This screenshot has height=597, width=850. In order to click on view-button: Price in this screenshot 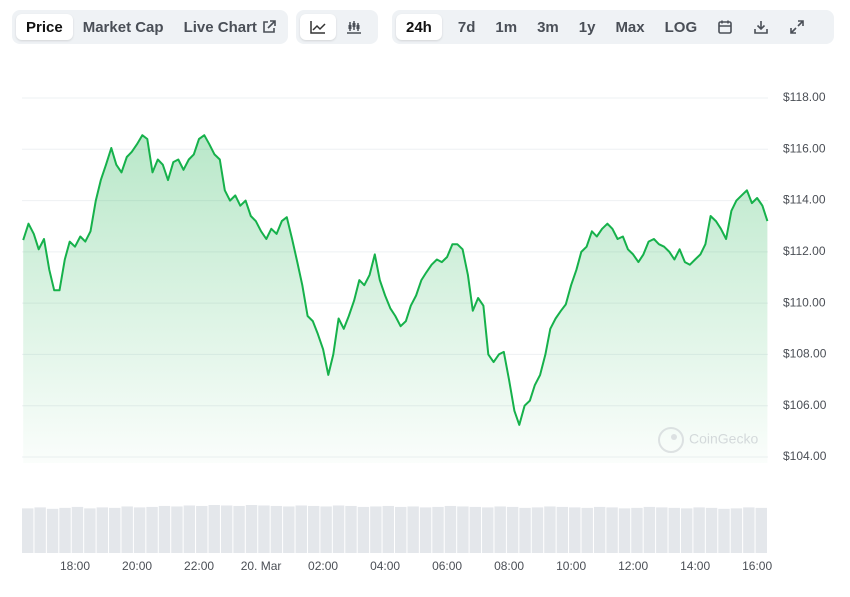, I will do `click(44, 27)`.